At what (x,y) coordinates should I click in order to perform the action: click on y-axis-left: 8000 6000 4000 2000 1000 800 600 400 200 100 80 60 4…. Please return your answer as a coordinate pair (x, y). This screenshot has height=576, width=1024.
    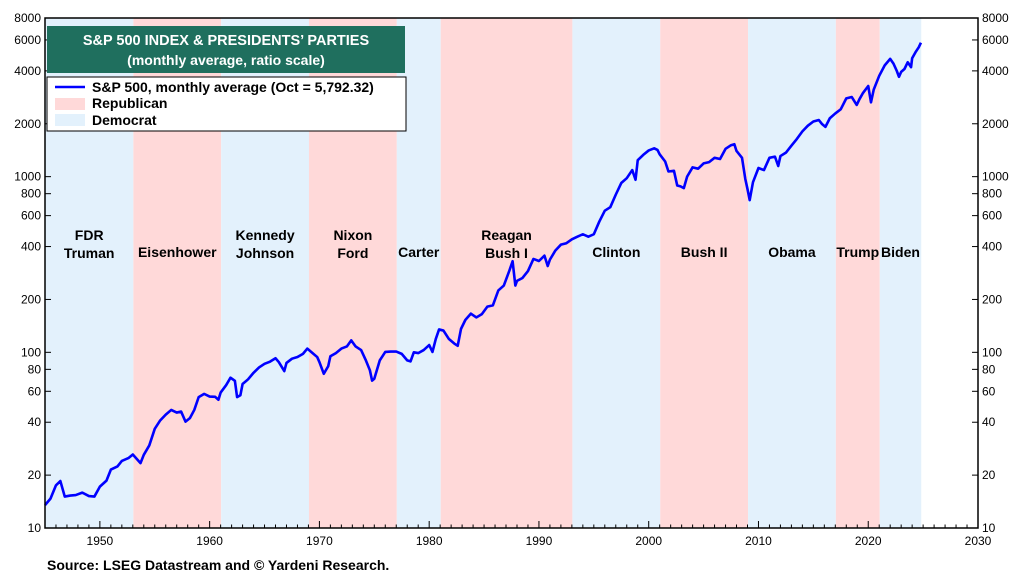
    Looking at the image, I should click on (32, 273).